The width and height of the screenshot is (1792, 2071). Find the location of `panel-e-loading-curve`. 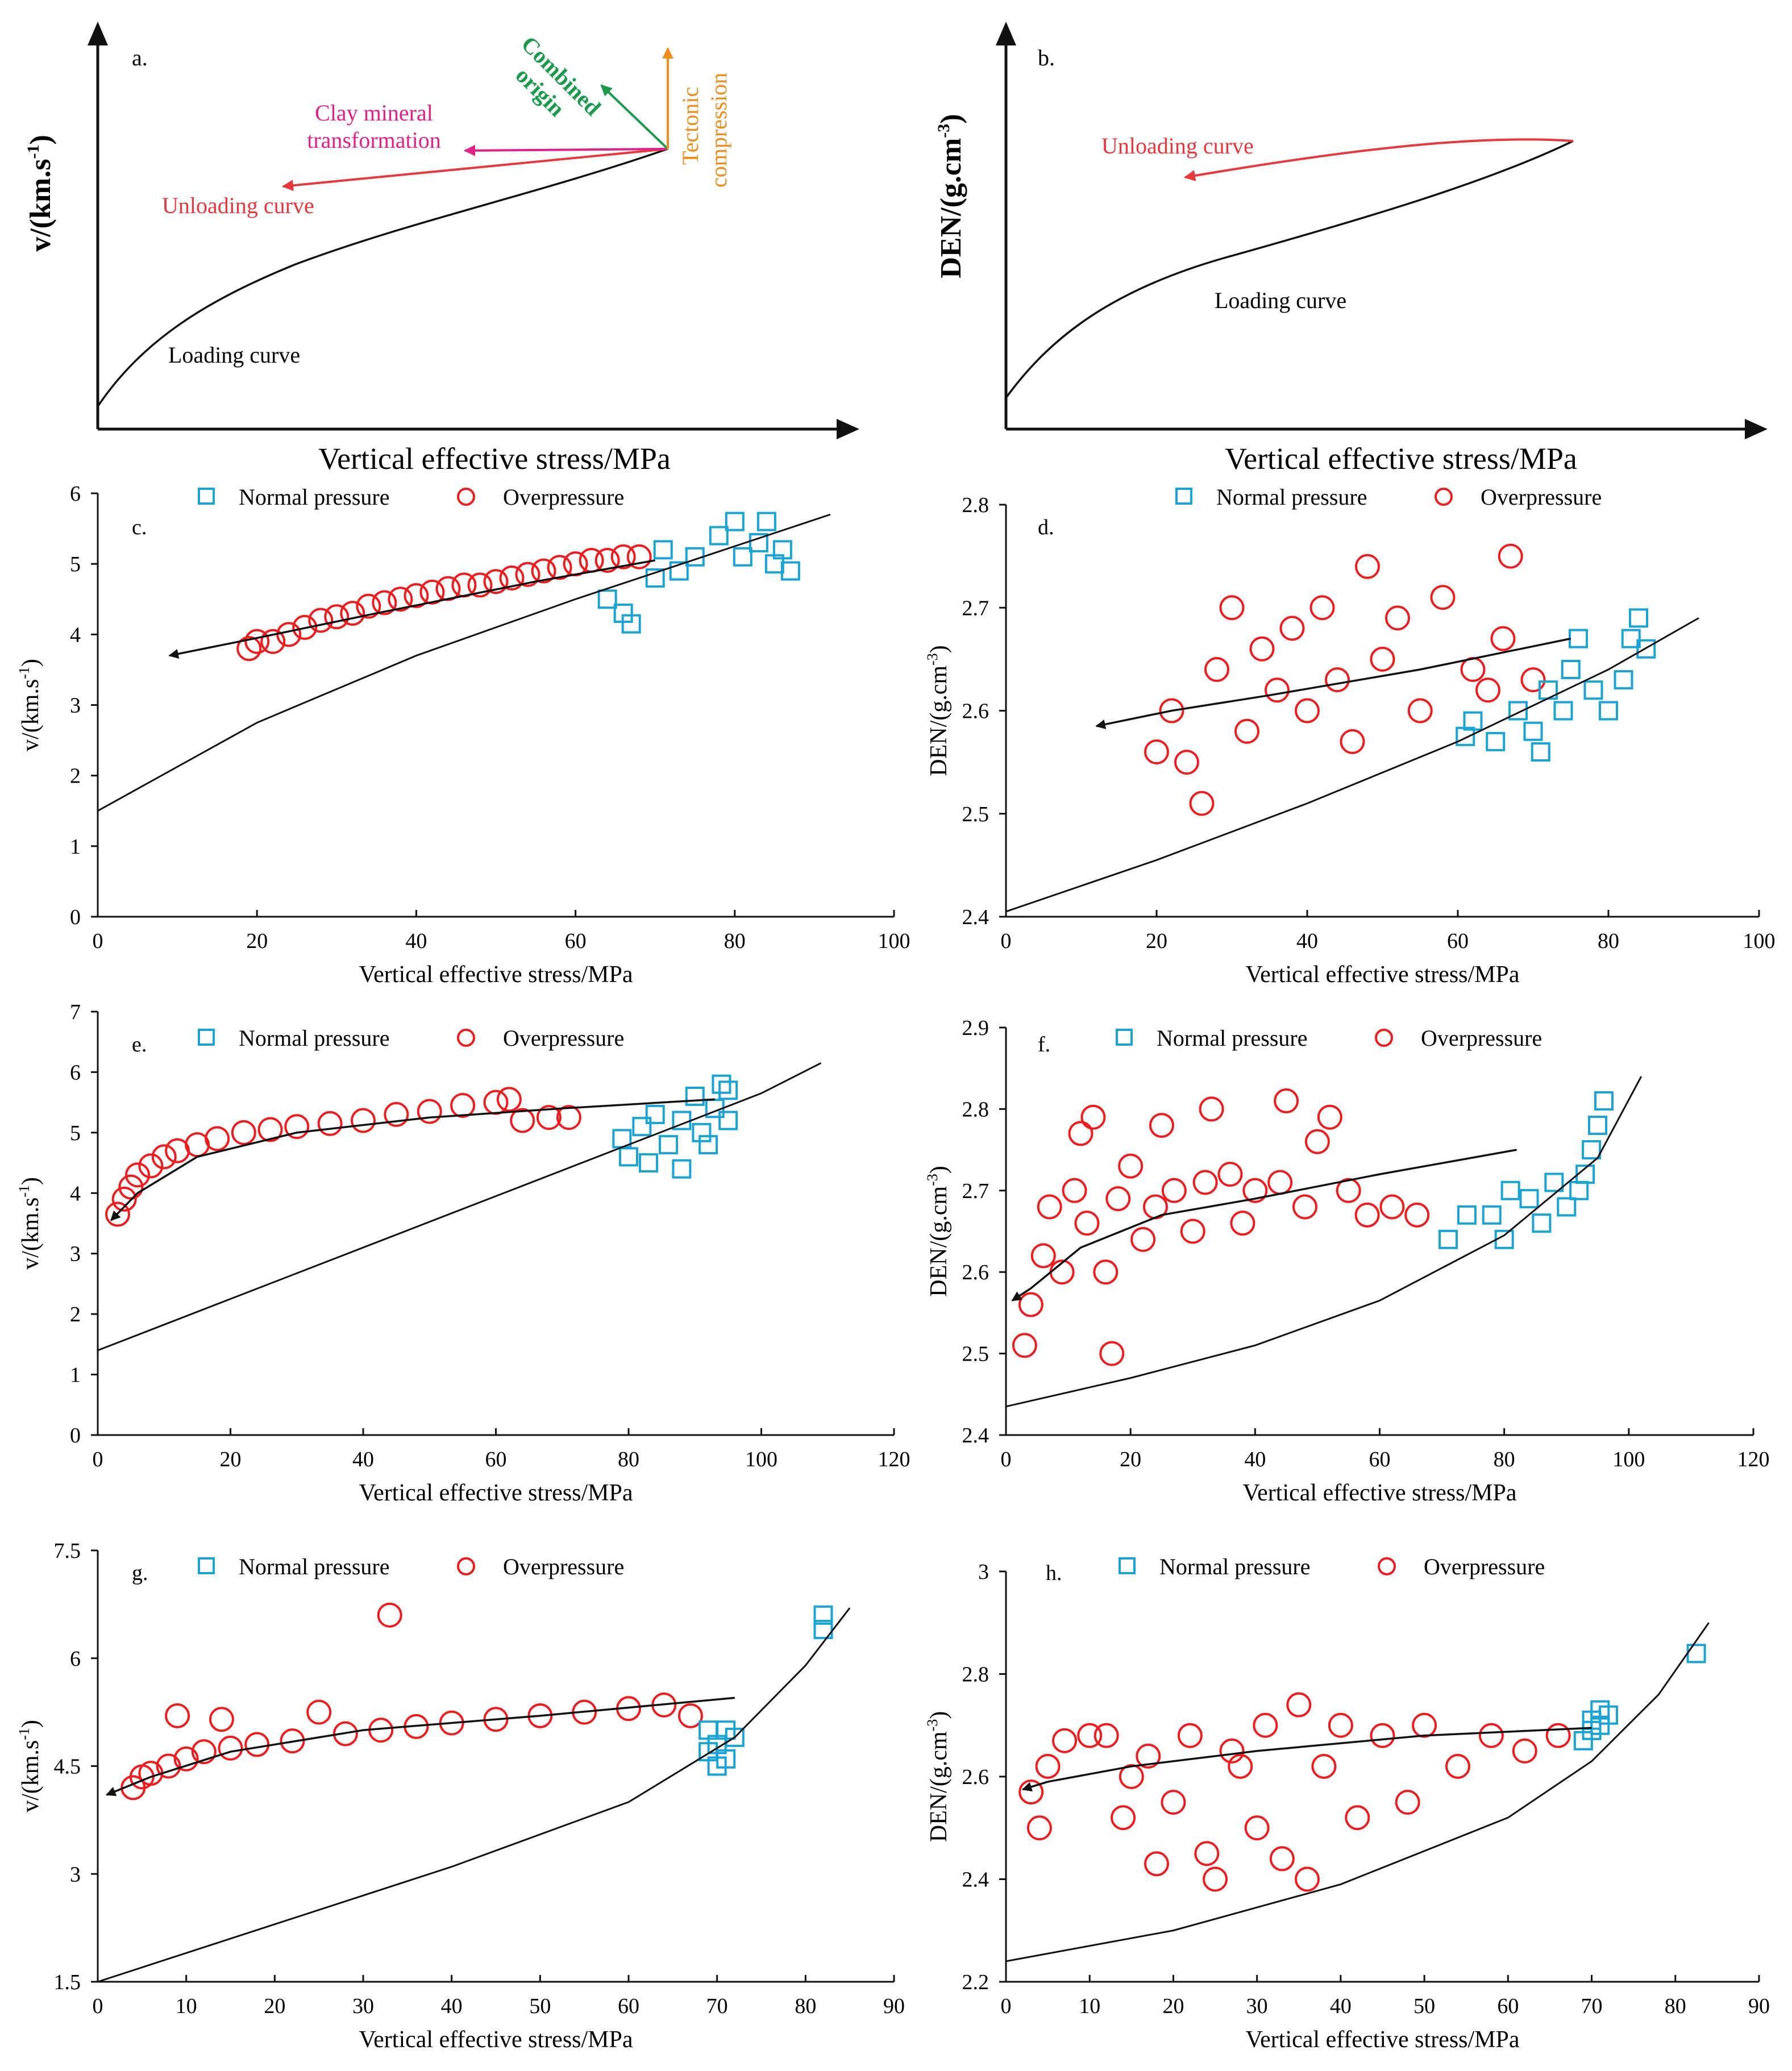

panel-e-loading-curve is located at coordinates (459, 1206).